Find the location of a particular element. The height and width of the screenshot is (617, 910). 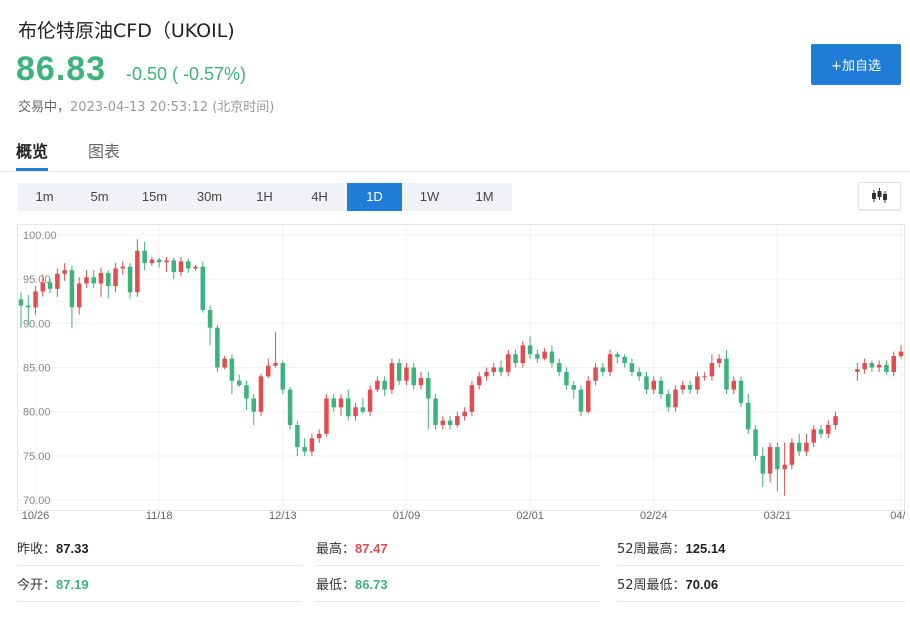

y-tick-label: 70.00 is located at coordinates (37, 501).